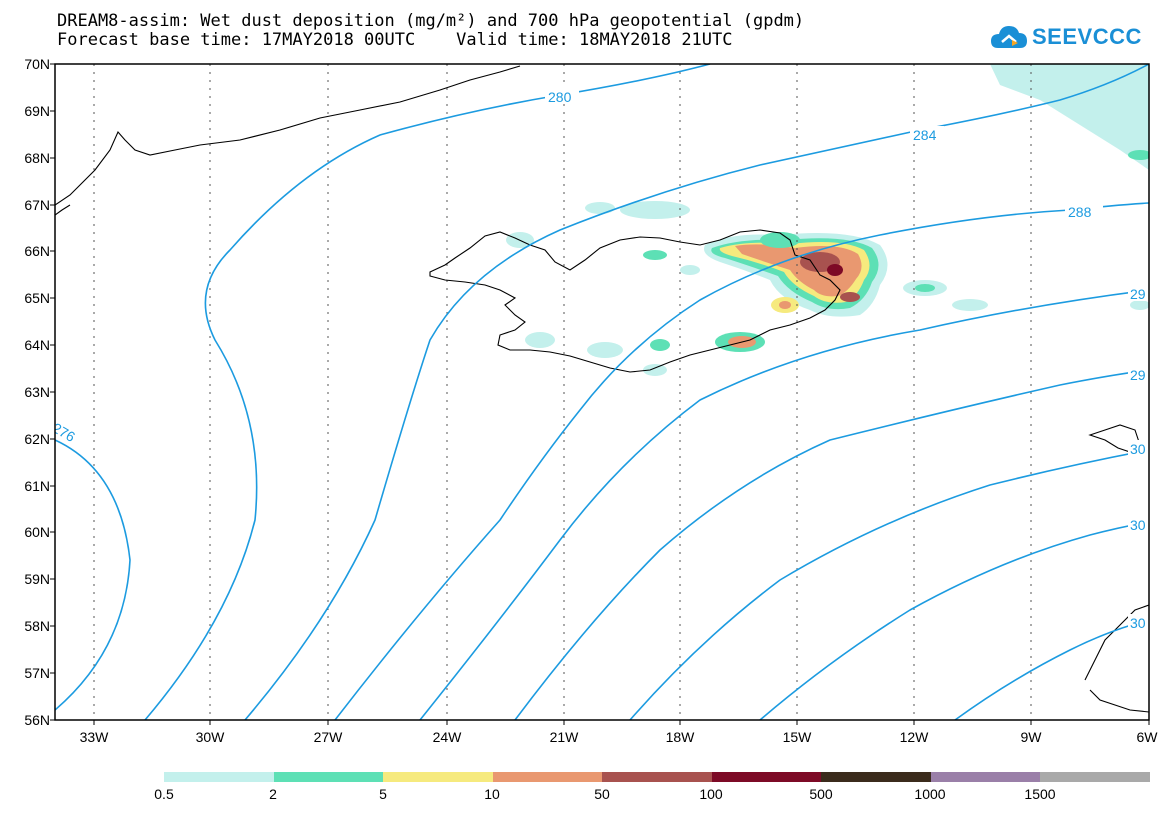 The height and width of the screenshot is (815, 1175). Describe the element at coordinates (821, 794) in the screenshot. I see `legend-label: 500` at that location.